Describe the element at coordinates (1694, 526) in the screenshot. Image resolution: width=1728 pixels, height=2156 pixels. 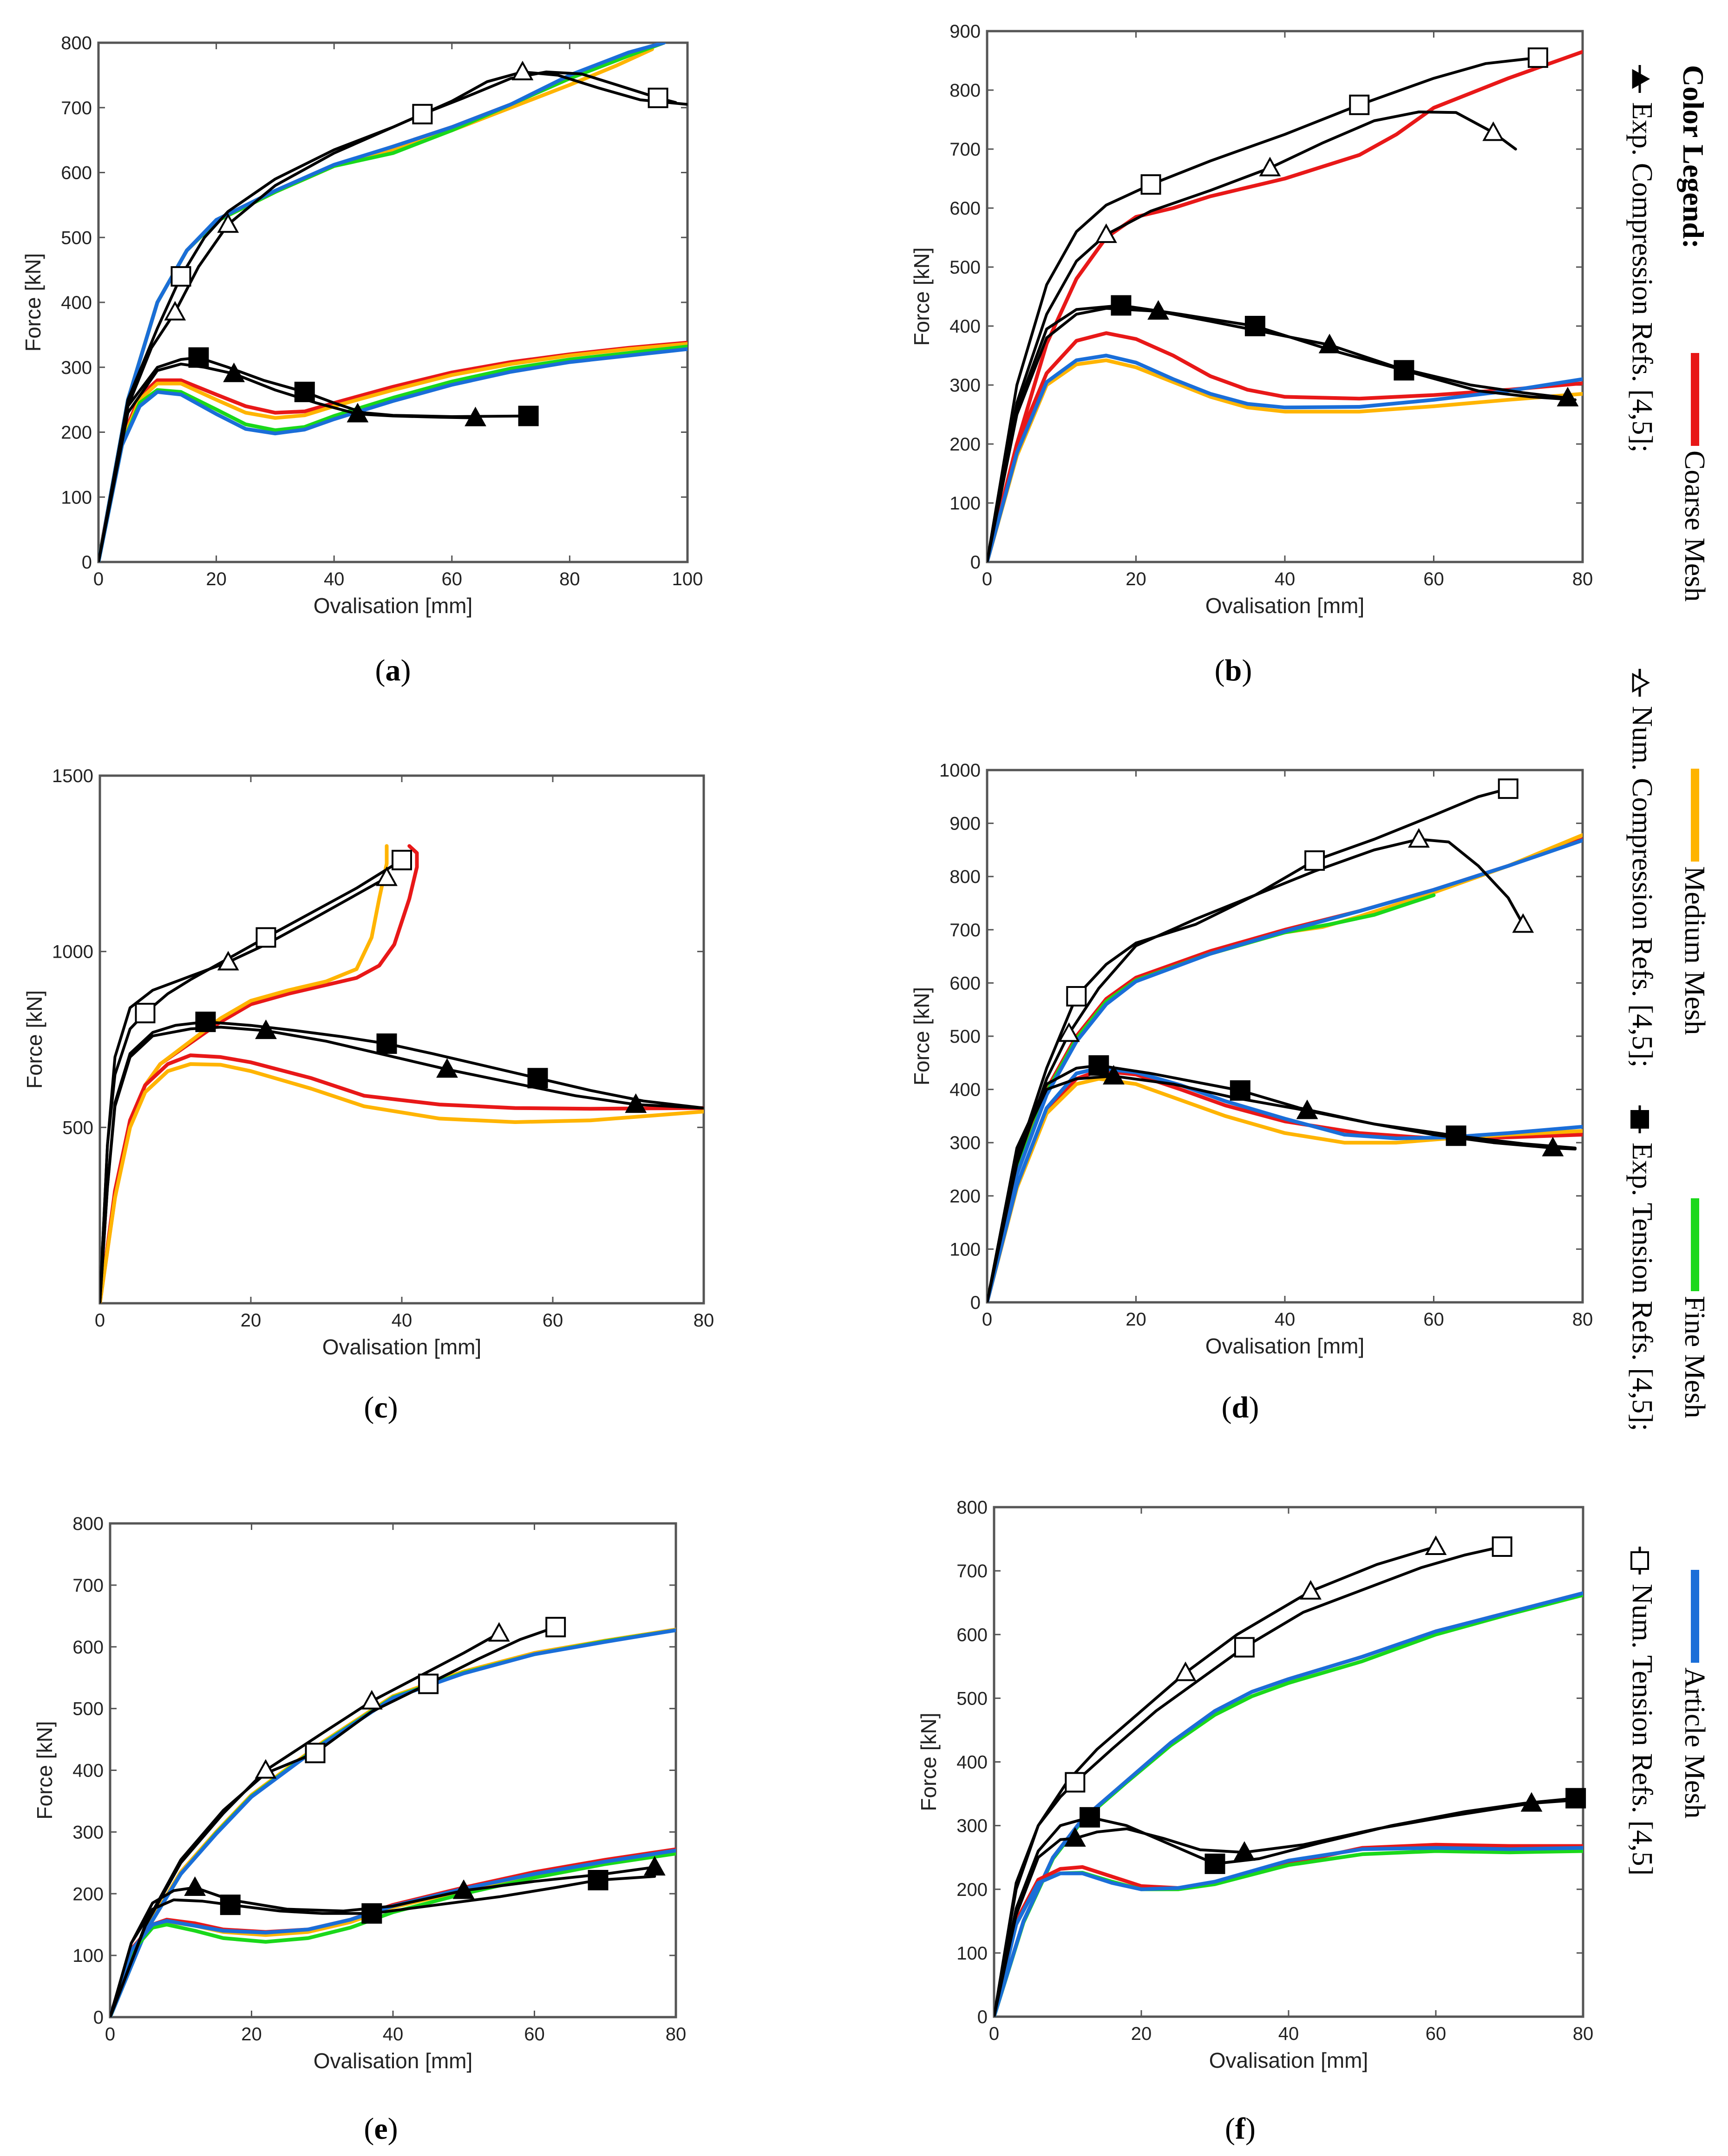
I see `legend-label-coarse-mesh: Coarse Mesh` at that location.